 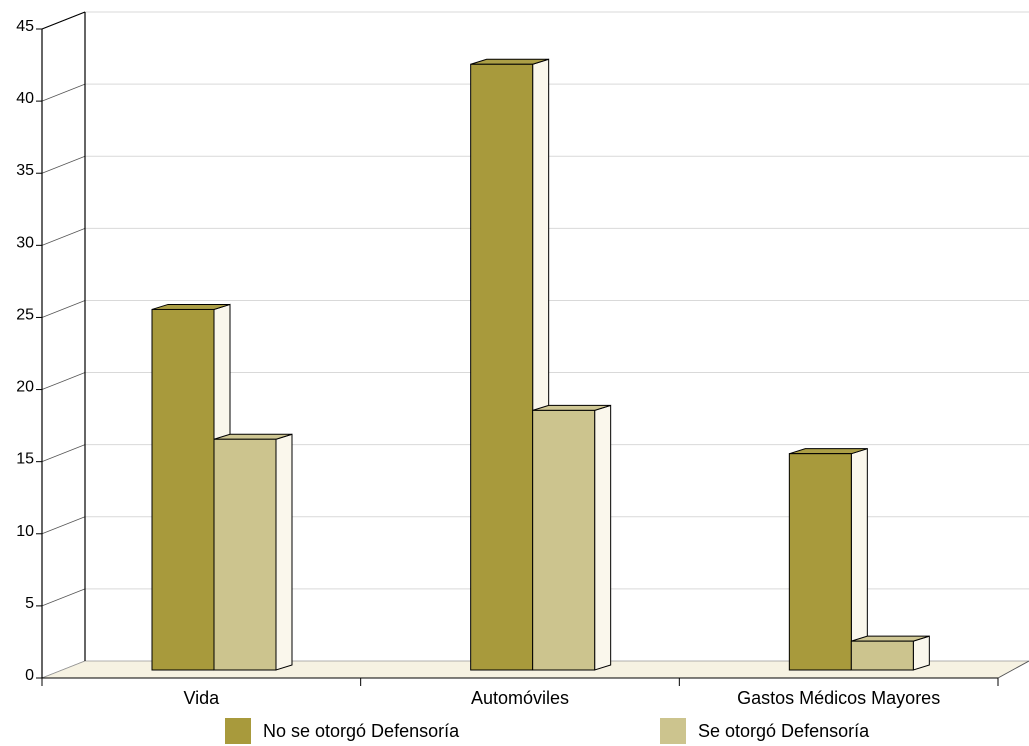 I want to click on y-tick-label: 5, so click(x=29, y=603).